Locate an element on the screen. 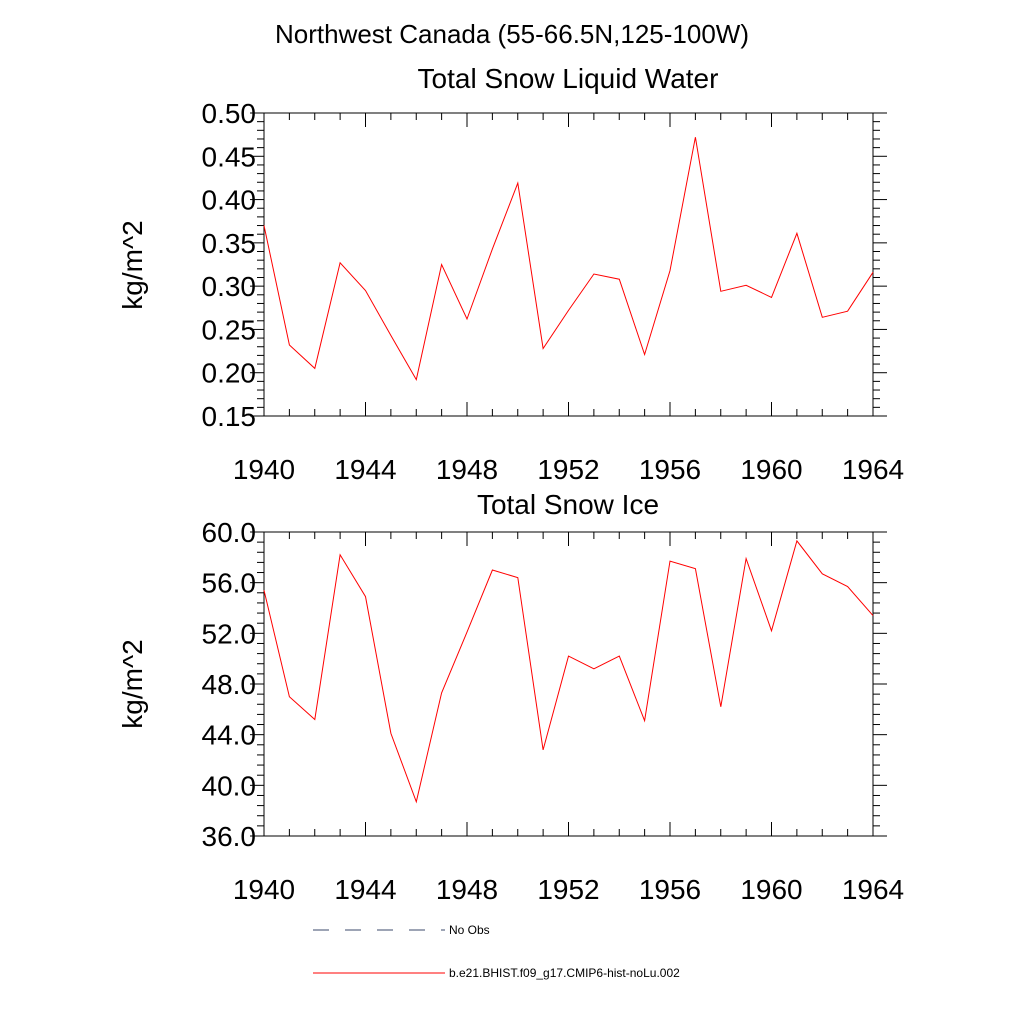 This screenshot has height=1024, width=1024. y-tick-label: 60.0 is located at coordinates (229, 532).